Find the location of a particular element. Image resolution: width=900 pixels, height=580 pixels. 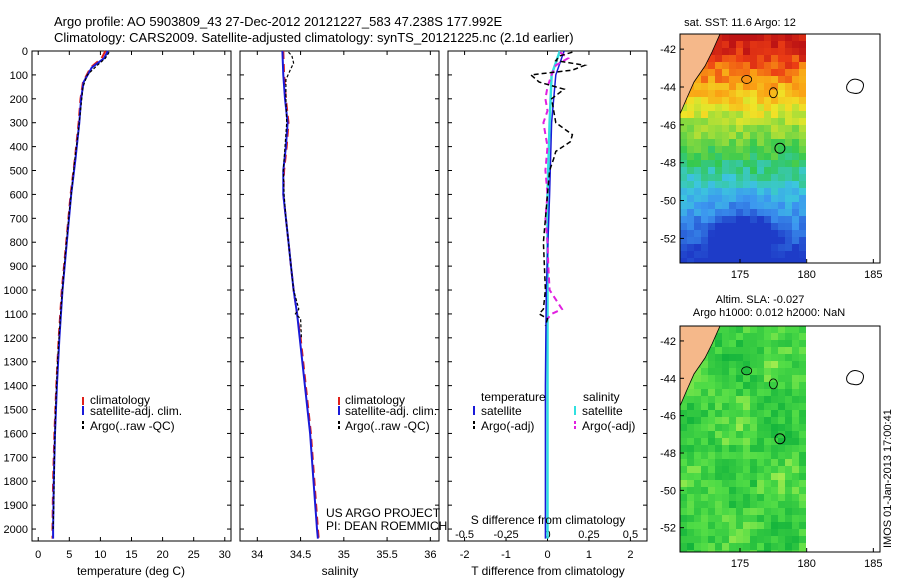

x-tick-label: 36 is located at coordinates (430, 555).